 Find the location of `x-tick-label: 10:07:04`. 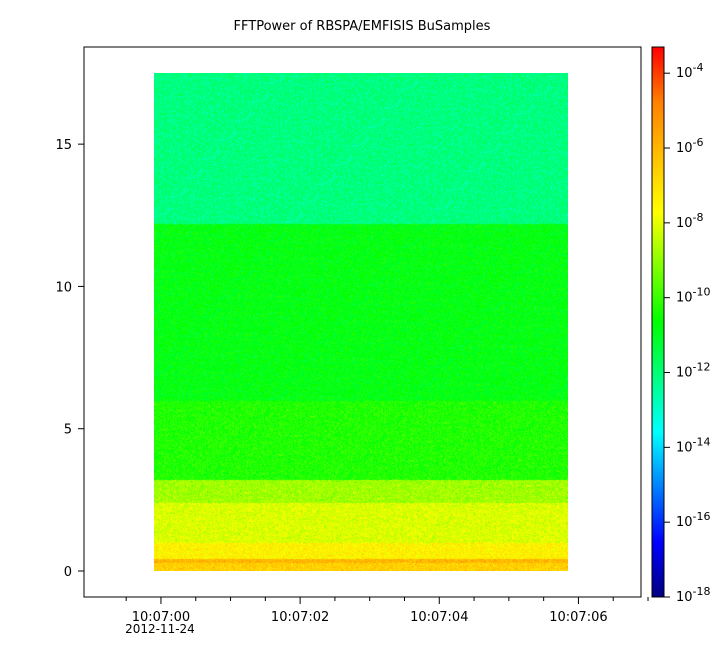

x-tick-label: 10:07:04 is located at coordinates (439, 617).